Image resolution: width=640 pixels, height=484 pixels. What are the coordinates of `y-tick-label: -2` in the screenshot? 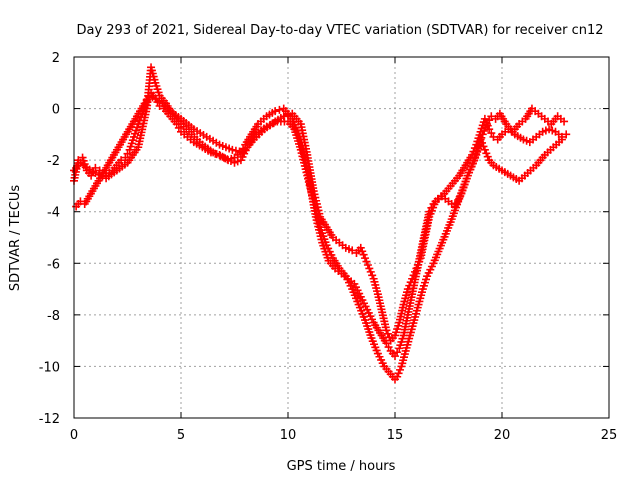 It's located at (53, 161).